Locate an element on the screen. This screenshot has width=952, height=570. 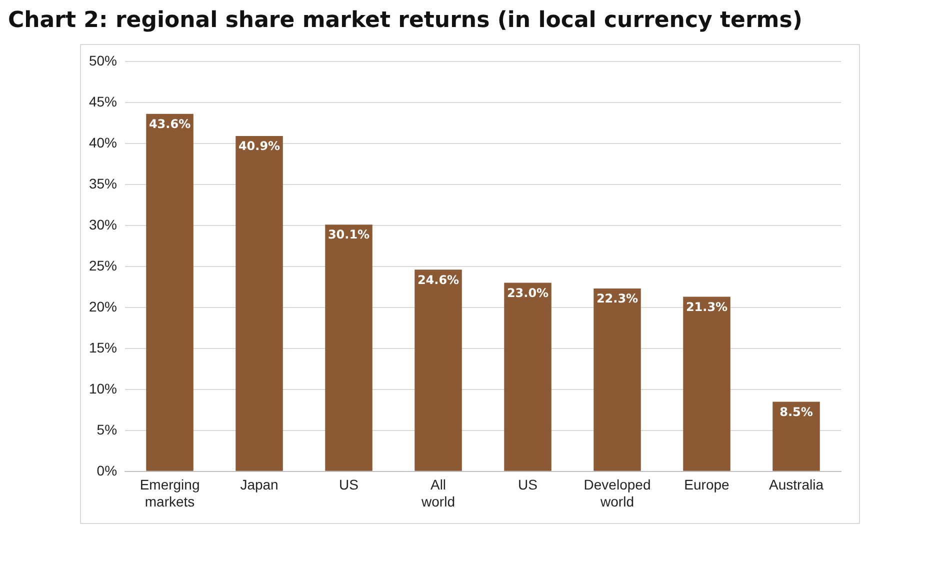
y-tick-label: 40% is located at coordinates (103, 142).